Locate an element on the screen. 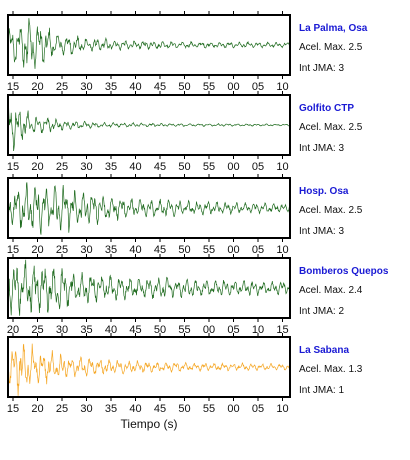  accel-label: Acel. Max. 2.4 is located at coordinates (331, 290).